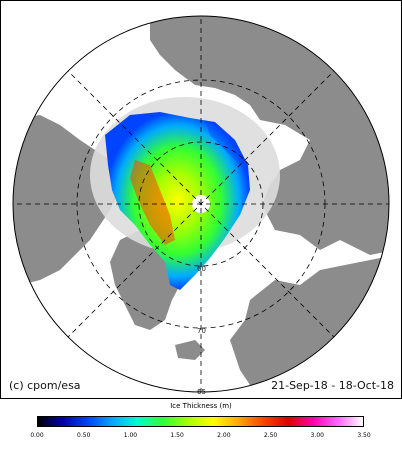 This screenshot has height=463, width=402. Describe the element at coordinates (224, 435) in the screenshot. I see `colorbar-tick-label: 2.00` at that location.